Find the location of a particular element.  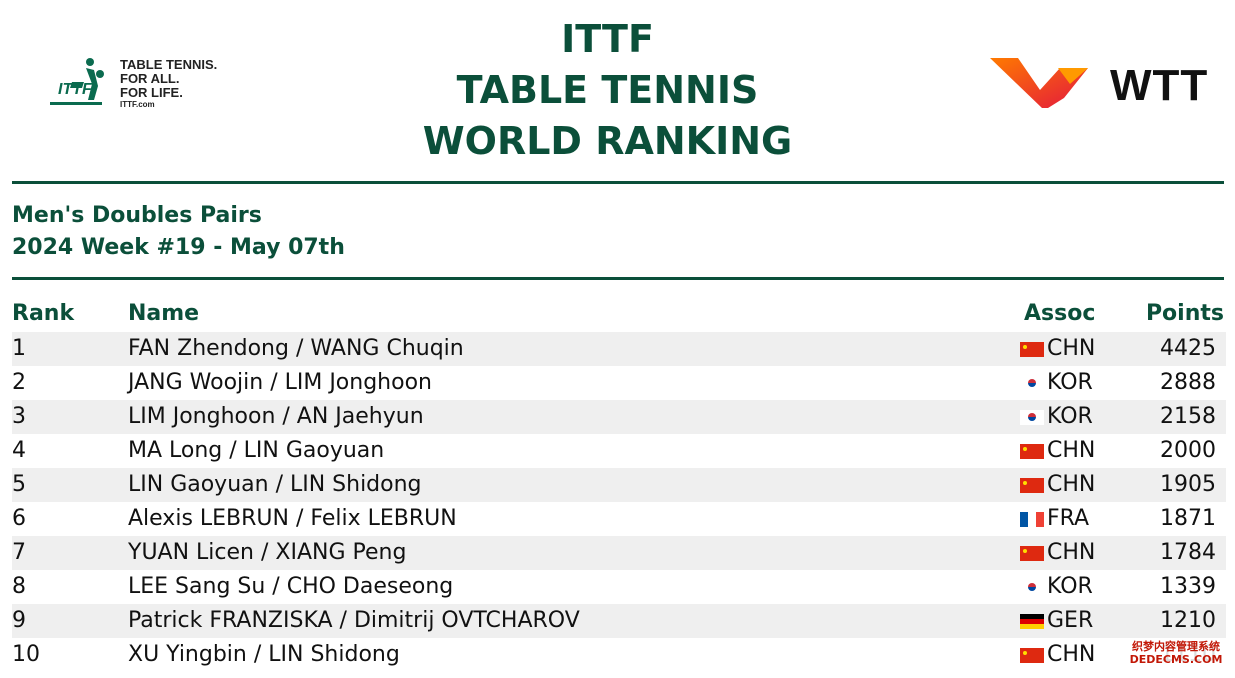

points-cell: 1784 is located at coordinates (1188, 552).